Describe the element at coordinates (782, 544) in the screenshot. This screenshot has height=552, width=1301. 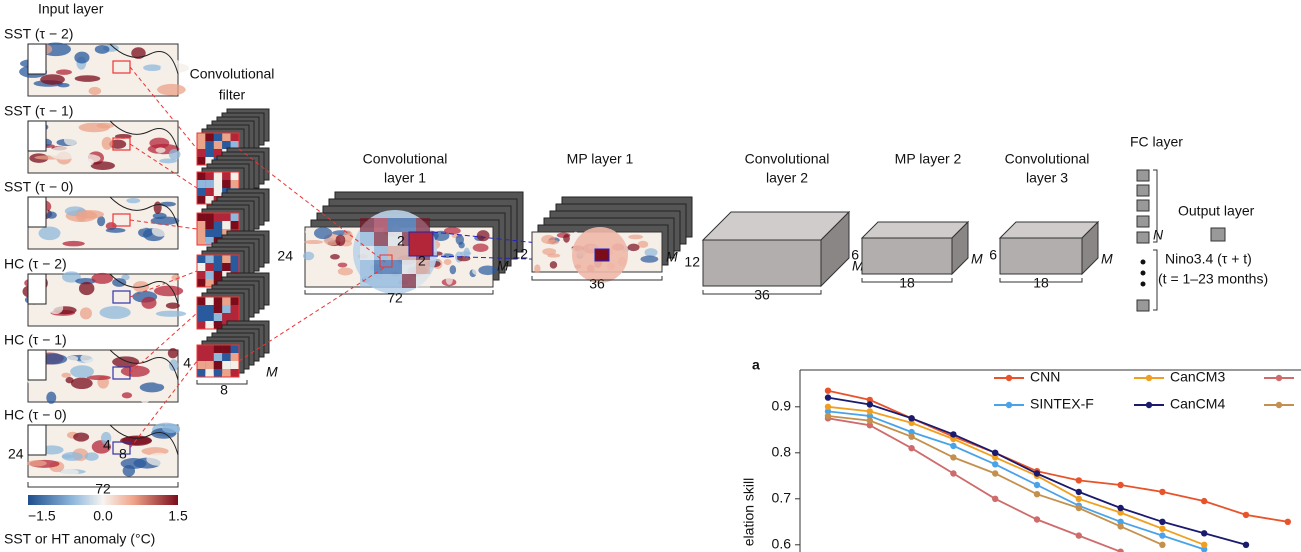
I see `y-tick-label: 0.6` at that location.